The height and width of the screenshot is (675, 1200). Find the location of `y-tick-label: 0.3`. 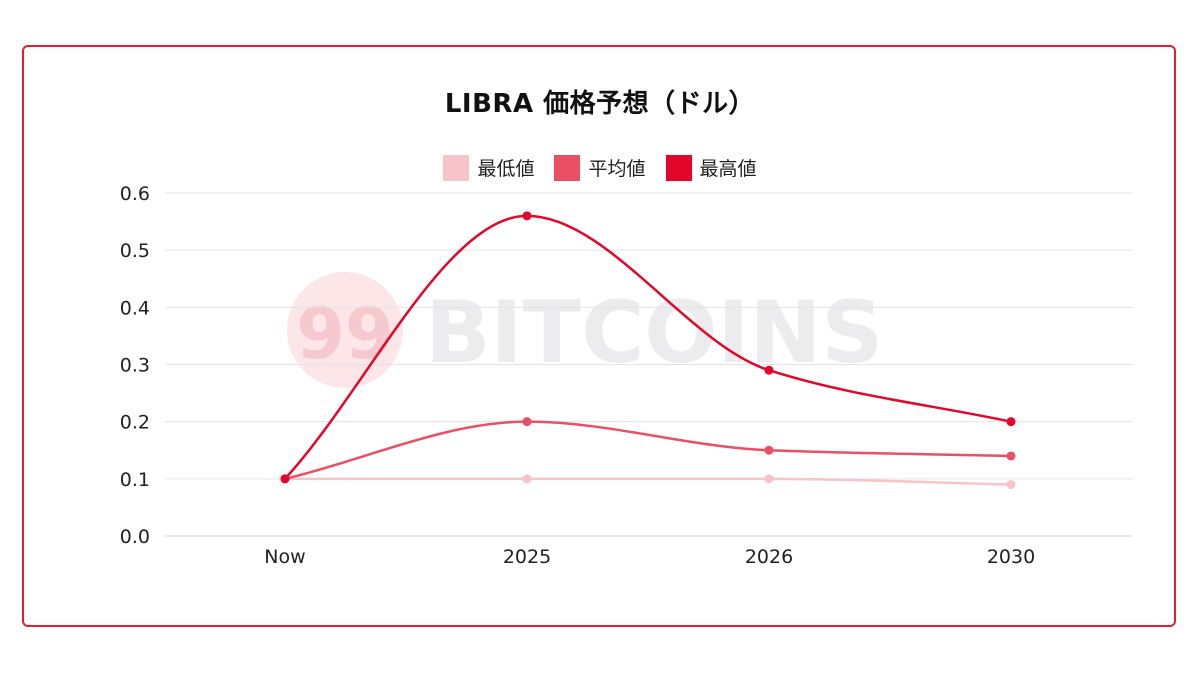

y-tick-label: 0.3 is located at coordinates (135, 366).